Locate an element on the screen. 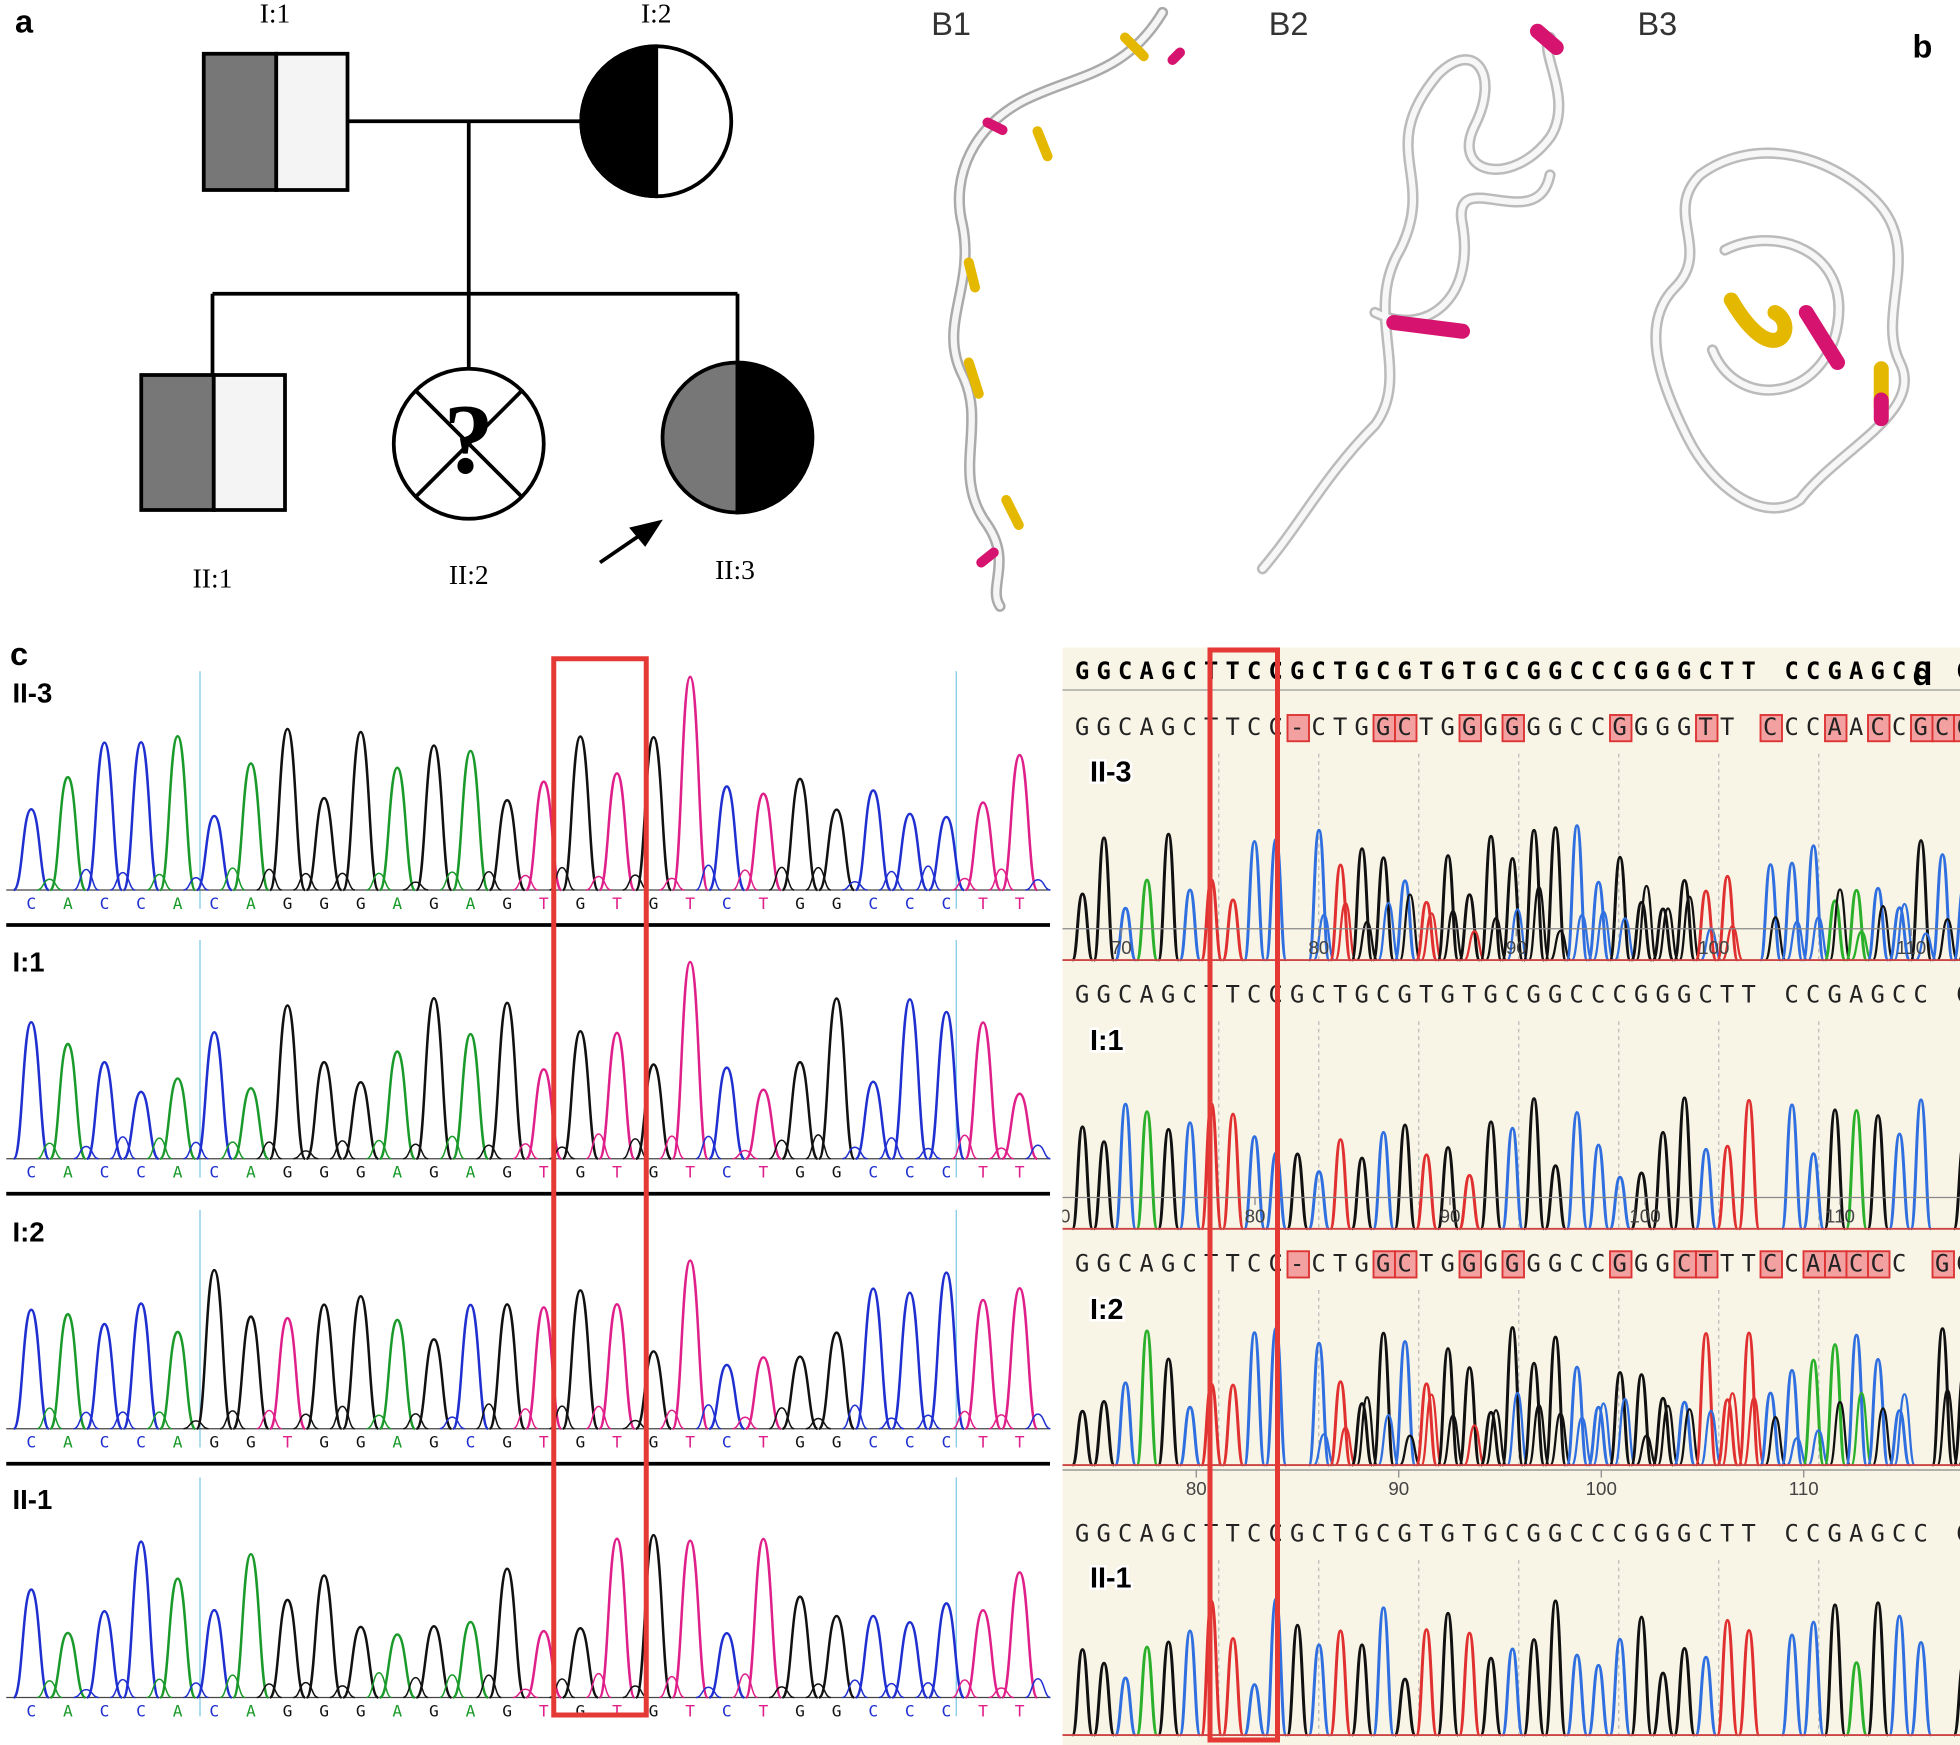 The image size is (1960, 1745). model-label: B3 is located at coordinates (1658, 24).